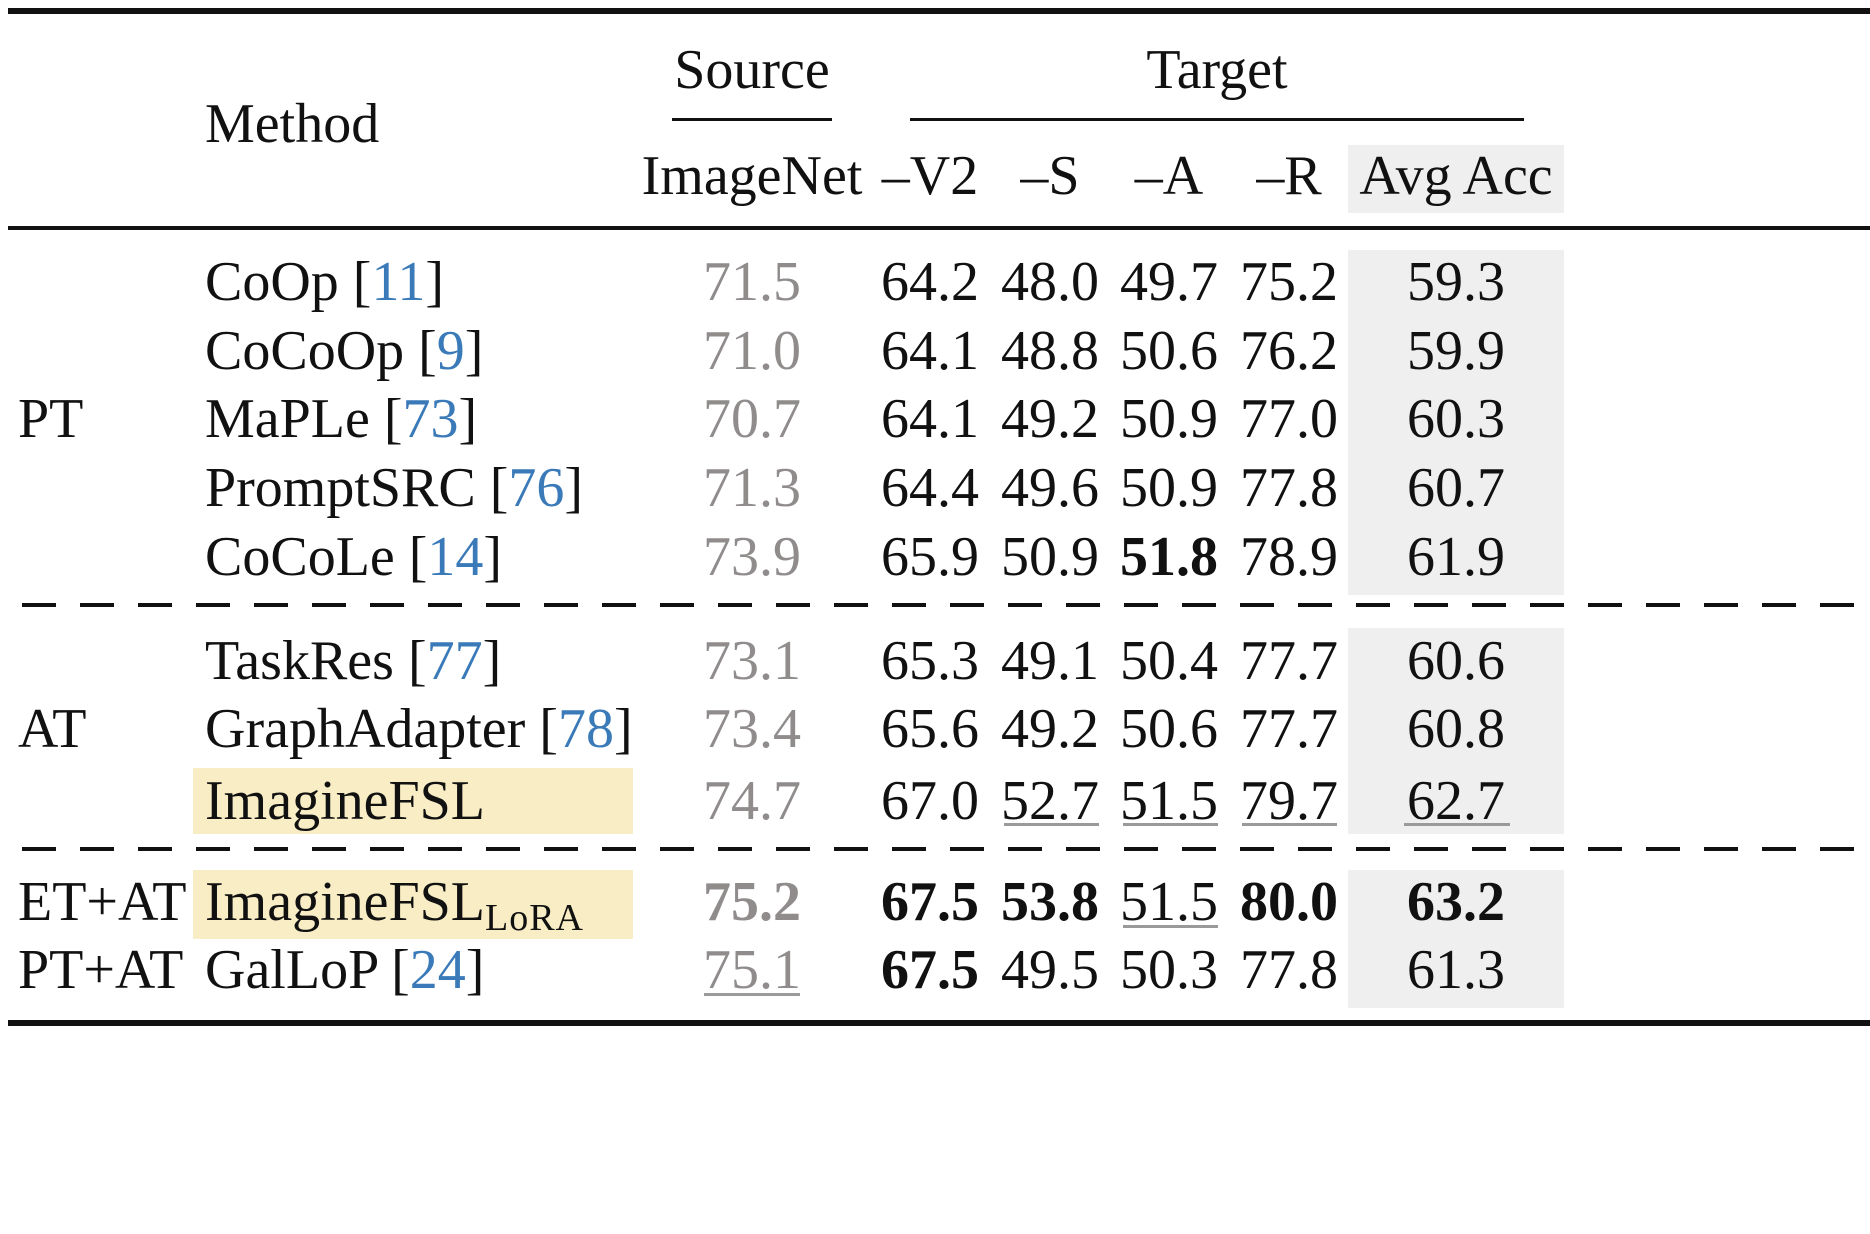 This screenshot has height=1234, width=1870. What do you see at coordinates (419, 729) in the screenshot?
I see `method-cell: GraphAdapter [78]` at bounding box center [419, 729].